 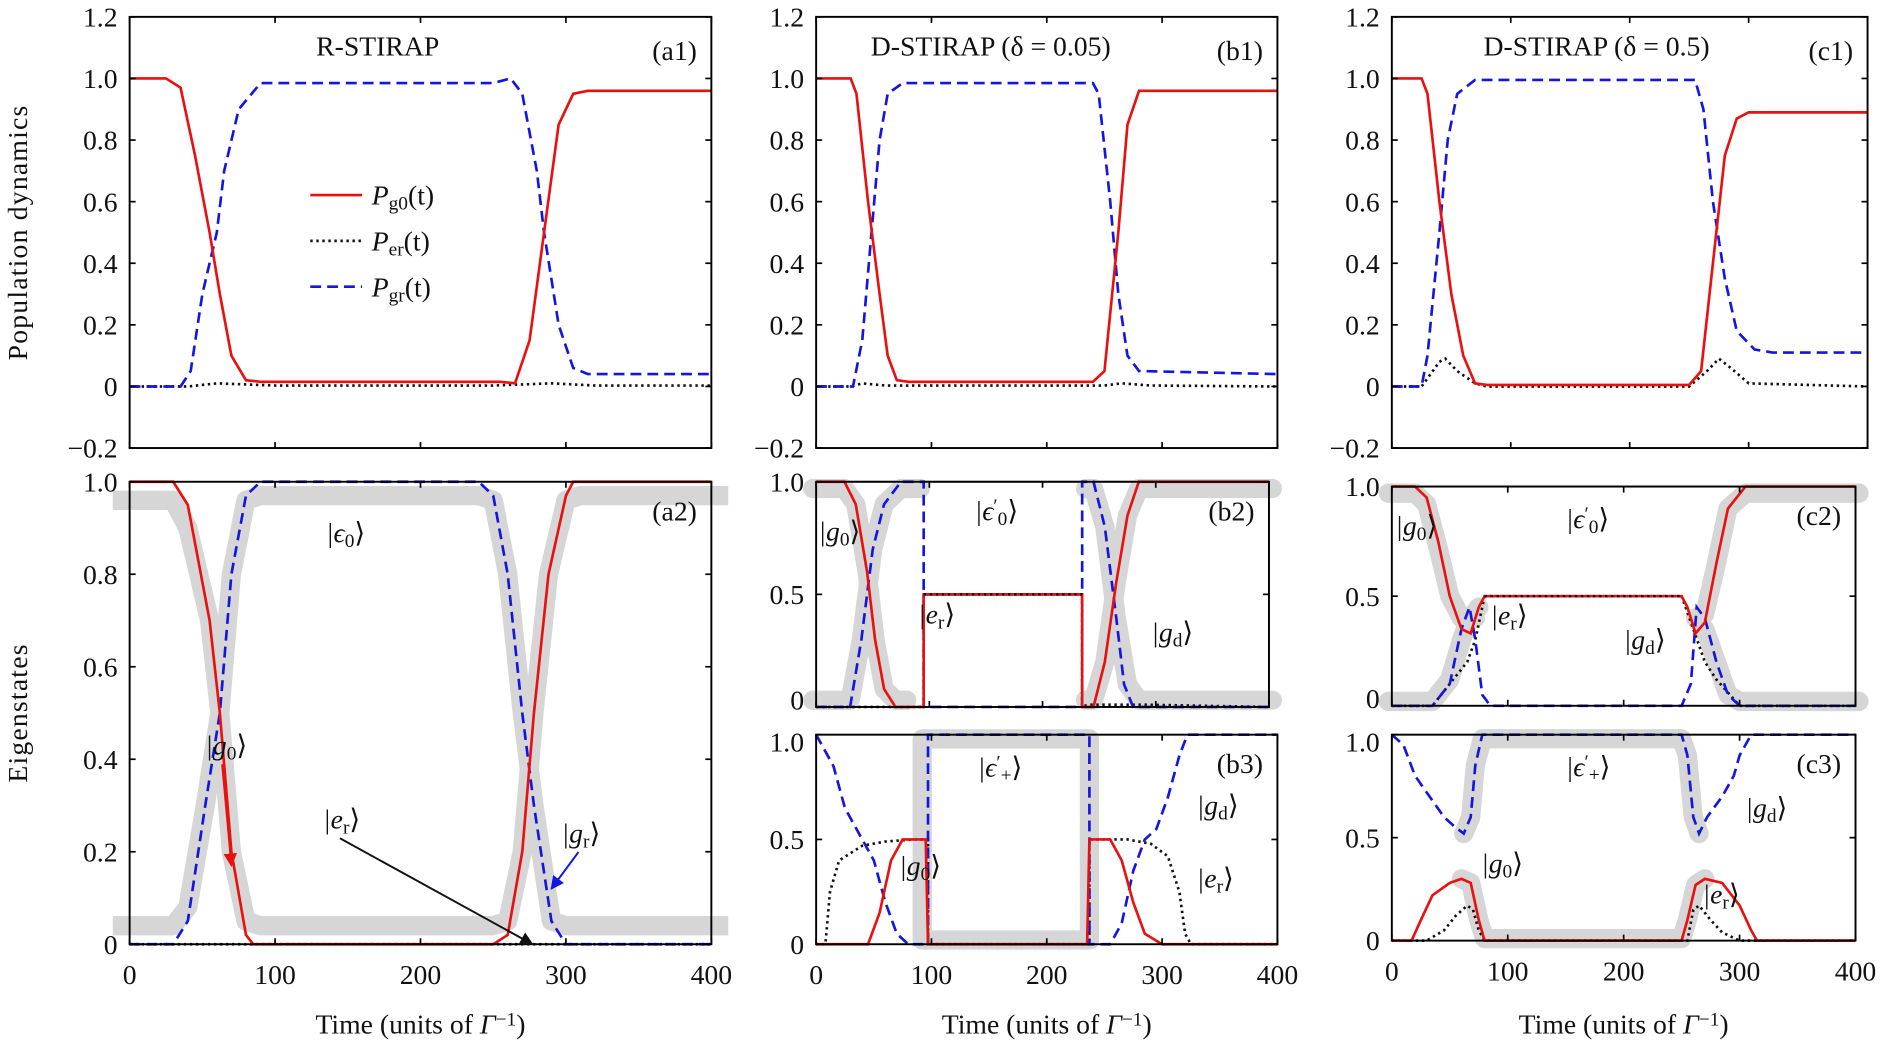 What do you see at coordinates (401, 288) in the screenshot?
I see `legend-entry: Pgr(t)` at bounding box center [401, 288].